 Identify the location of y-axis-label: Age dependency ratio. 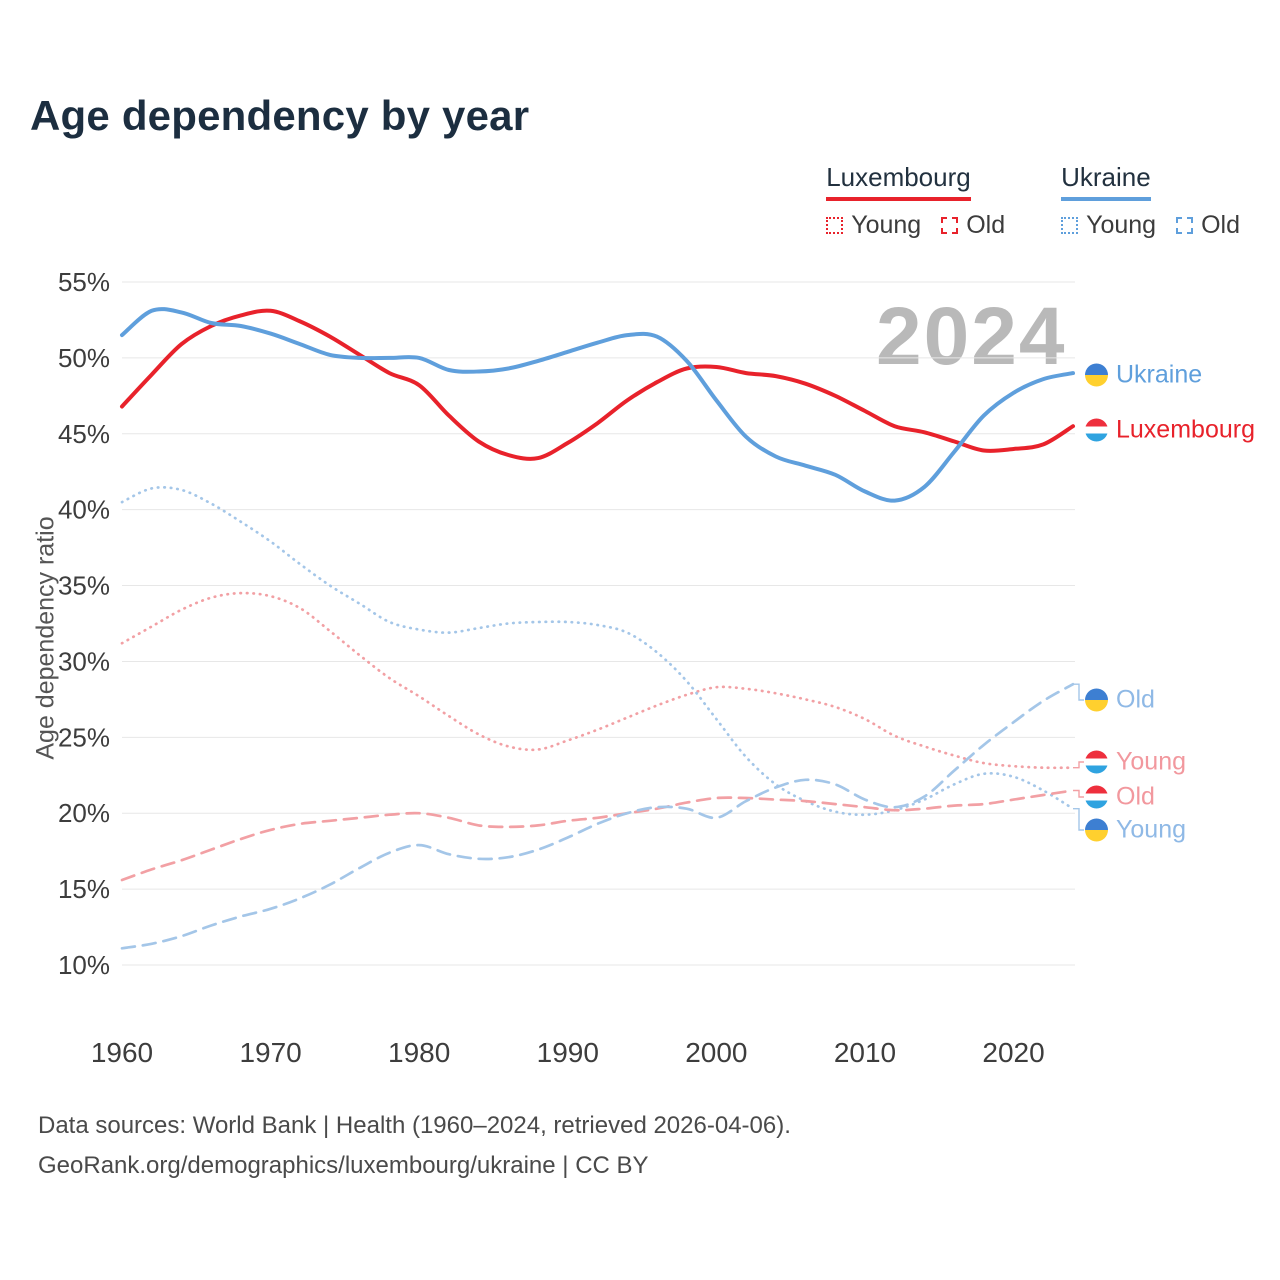
(45, 638).